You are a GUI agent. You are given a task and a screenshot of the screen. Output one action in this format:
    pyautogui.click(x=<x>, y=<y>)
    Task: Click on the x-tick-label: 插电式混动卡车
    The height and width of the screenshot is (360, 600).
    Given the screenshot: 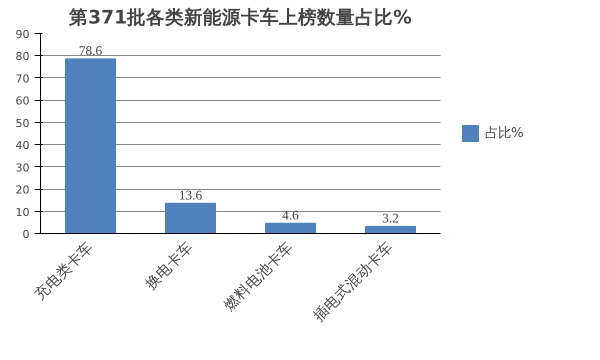 What is the action you would take?
    pyautogui.click(x=353, y=281)
    